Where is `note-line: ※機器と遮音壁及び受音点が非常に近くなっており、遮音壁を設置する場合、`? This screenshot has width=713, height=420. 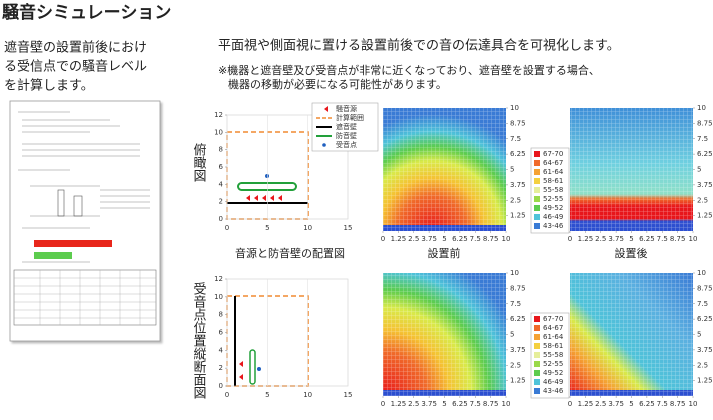
note-line: ※機器と遮音壁及び受音点が非常に近くなっており、遮音壁を設置する場合、 is located at coordinates (409, 70).